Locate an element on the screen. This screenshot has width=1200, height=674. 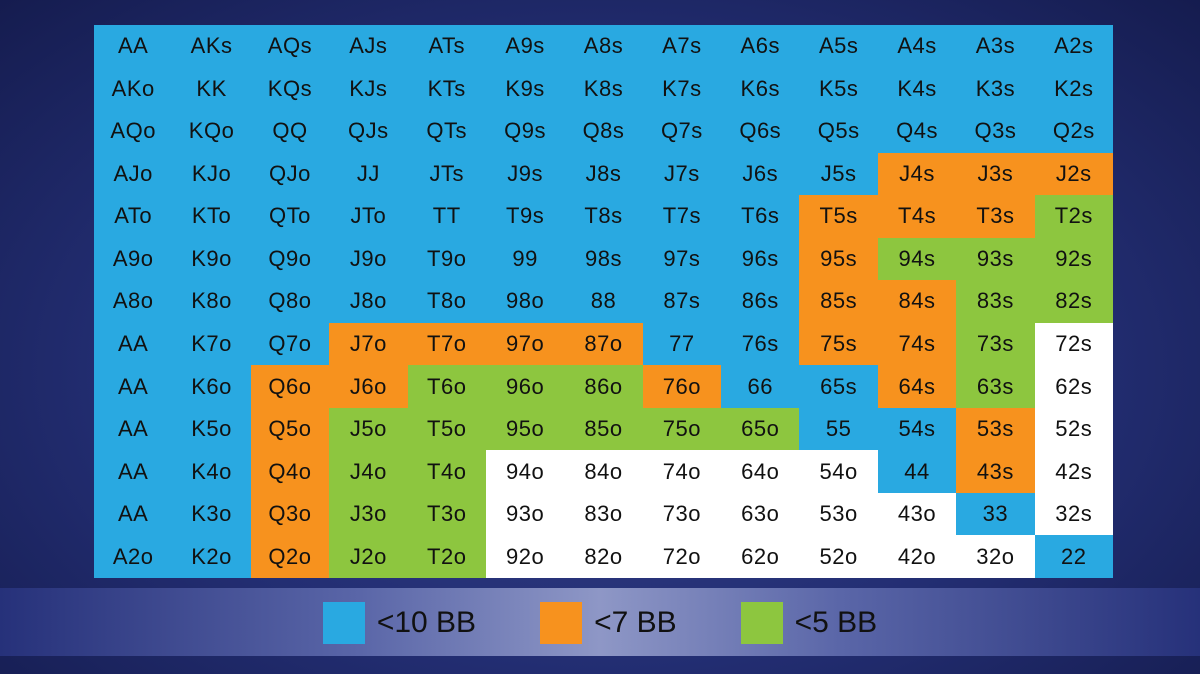
hand-cell: J3o is located at coordinates (368, 514).